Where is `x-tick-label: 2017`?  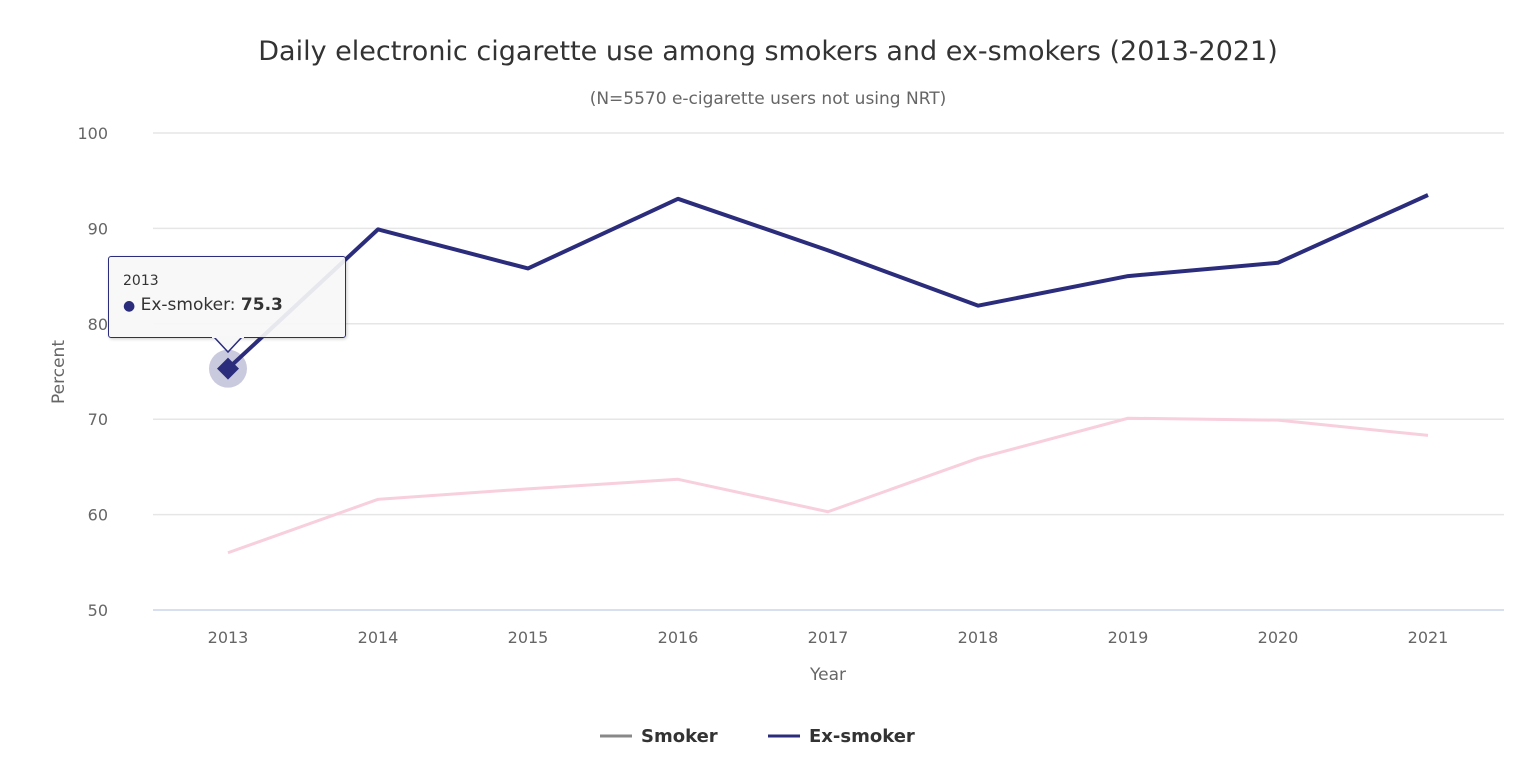 x-tick-label: 2017 is located at coordinates (828, 637).